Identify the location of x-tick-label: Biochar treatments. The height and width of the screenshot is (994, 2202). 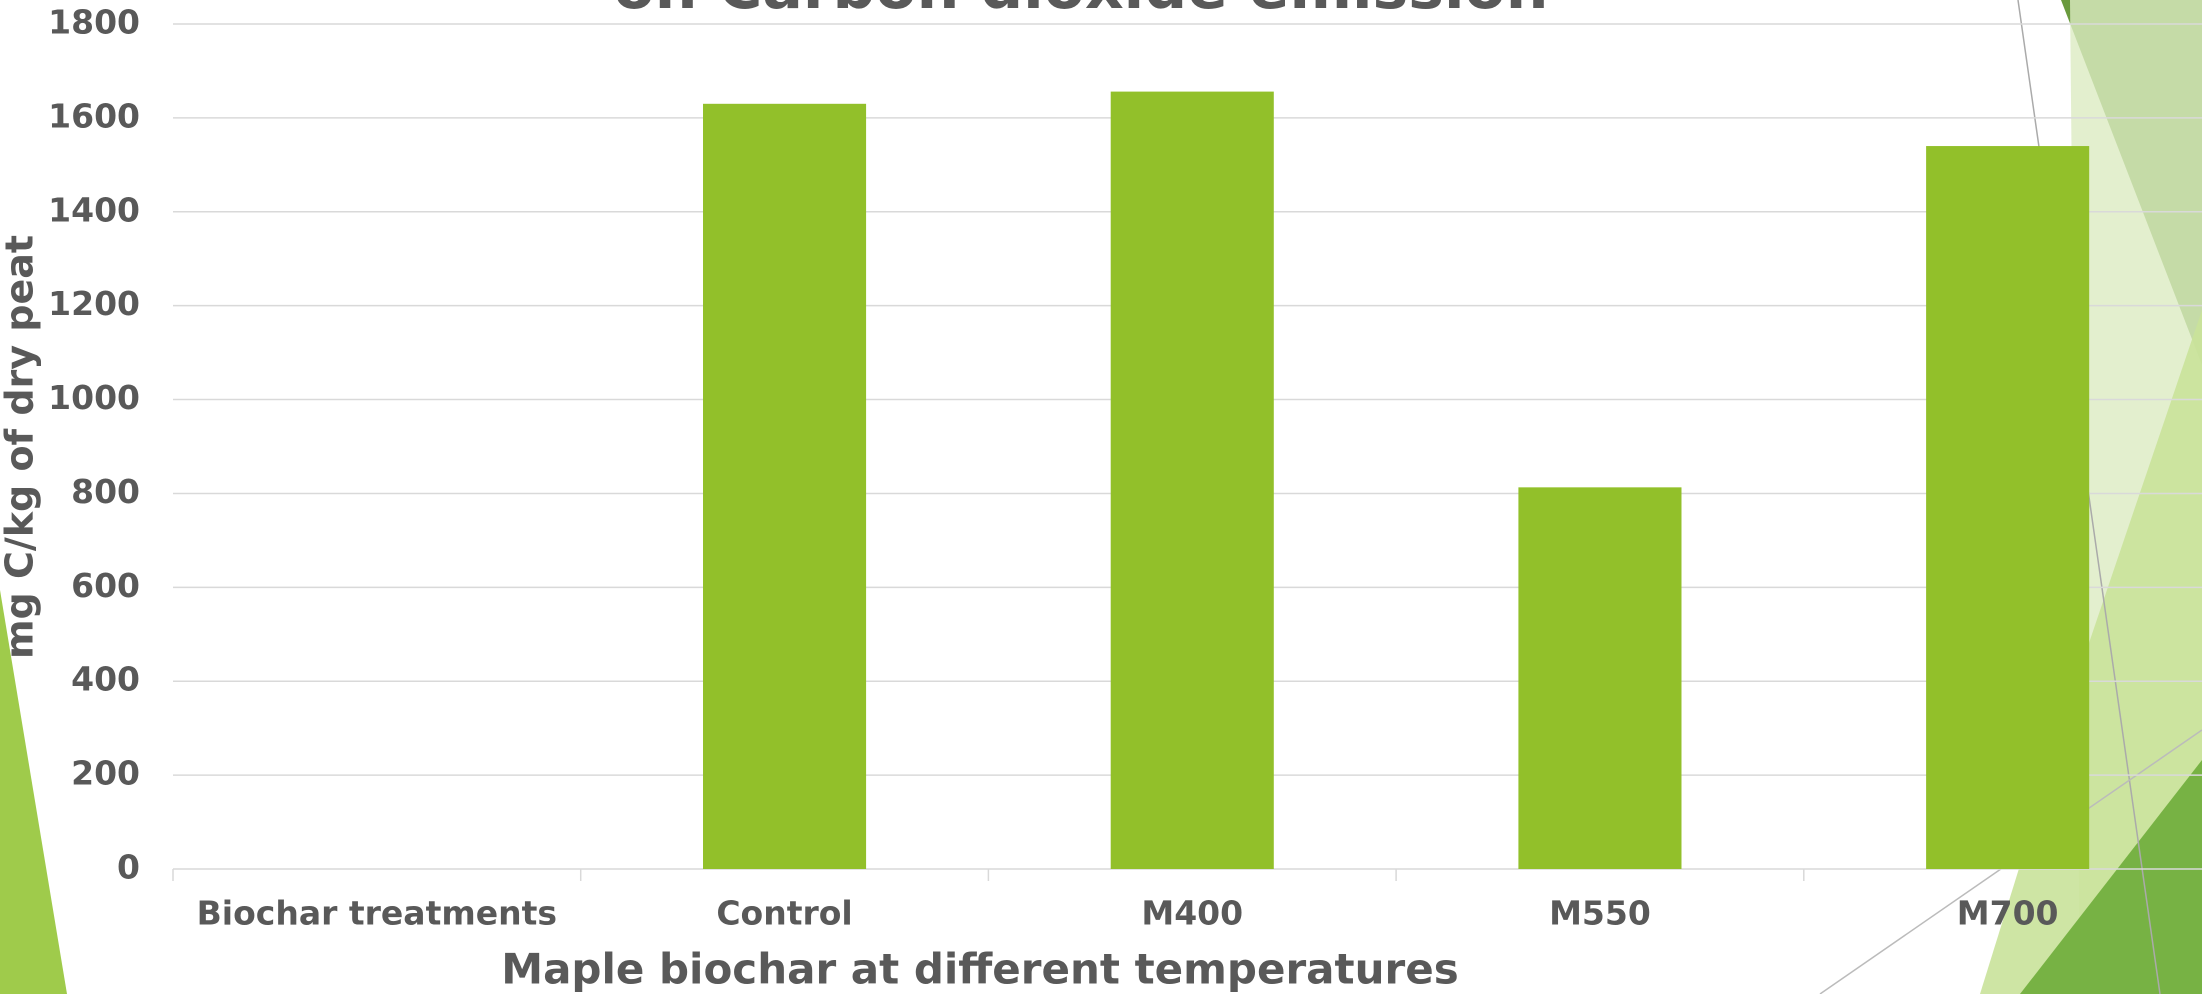
(377, 913).